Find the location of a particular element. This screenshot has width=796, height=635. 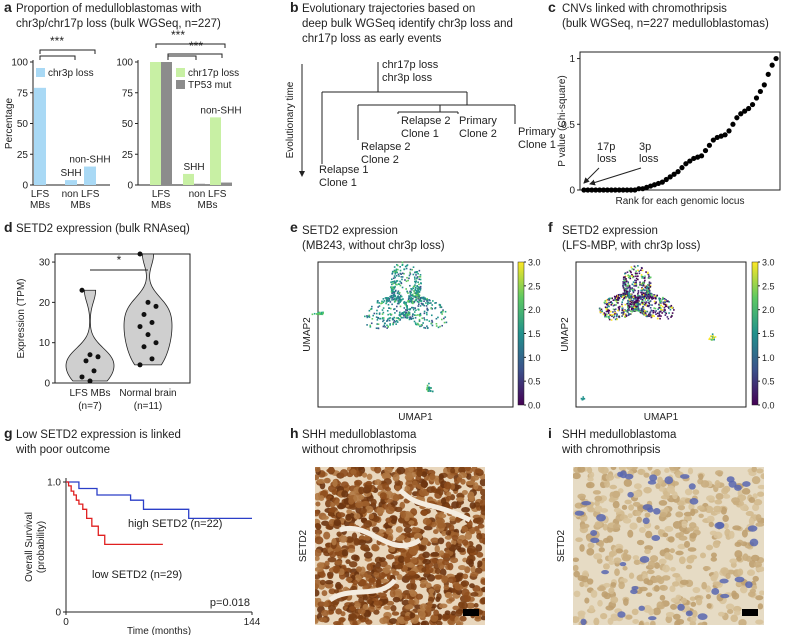

x-tick-label: 0 is located at coordinates (66, 622).